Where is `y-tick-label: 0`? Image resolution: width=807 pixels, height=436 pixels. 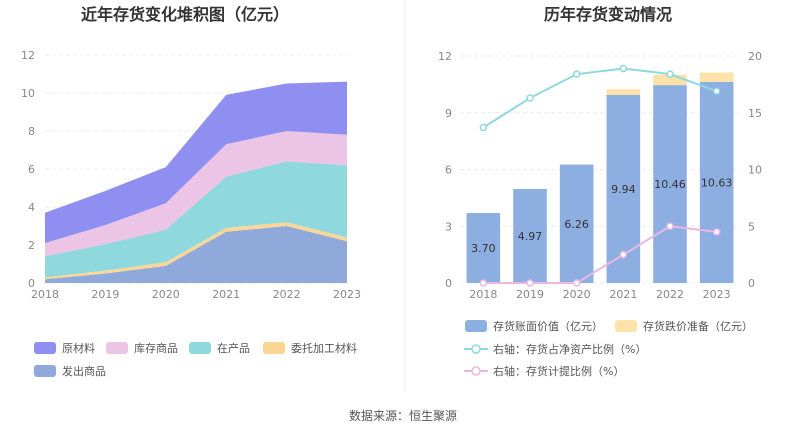 y-tick-label: 0 is located at coordinates (31, 283).